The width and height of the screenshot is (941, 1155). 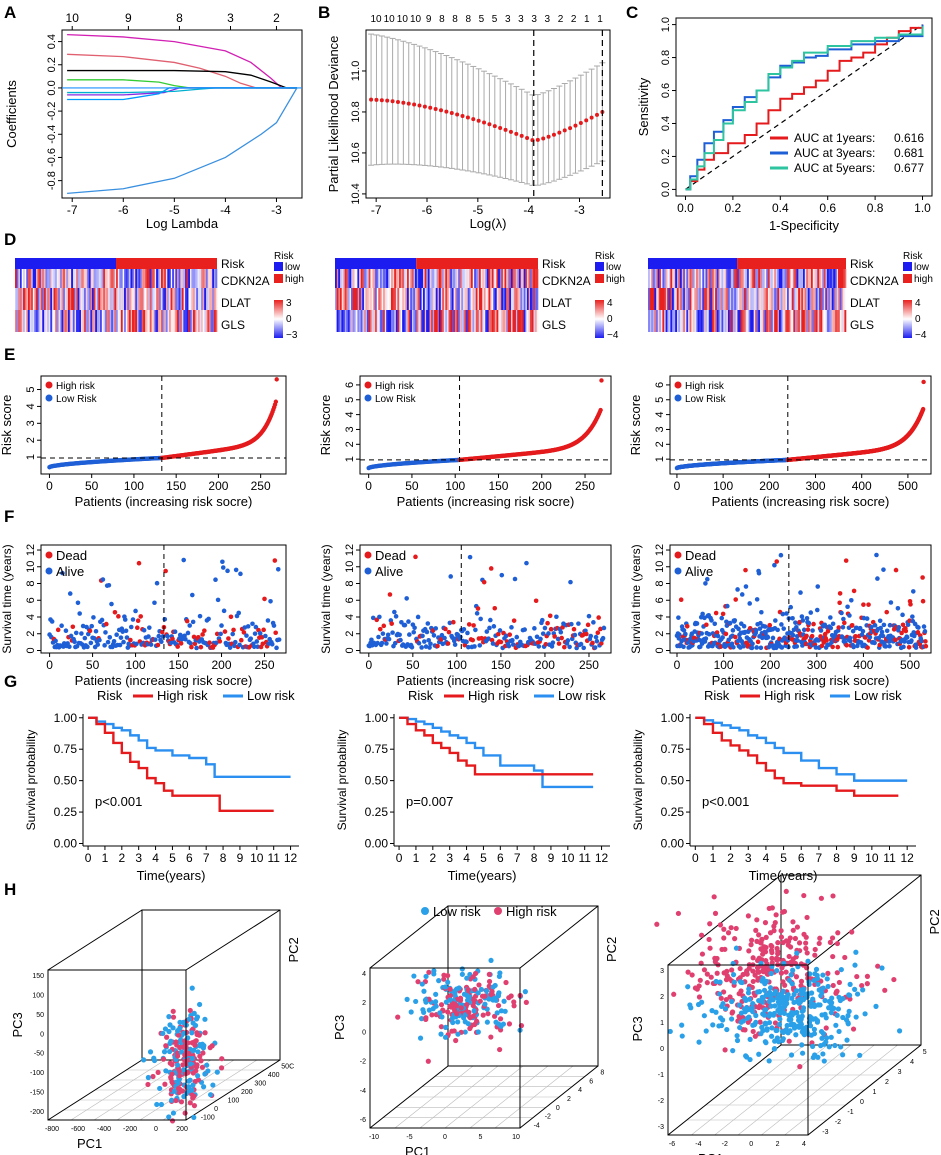 What do you see at coordinates (174, 210) in the screenshot?
I see `x-tick-label: -5` at bounding box center [174, 210].